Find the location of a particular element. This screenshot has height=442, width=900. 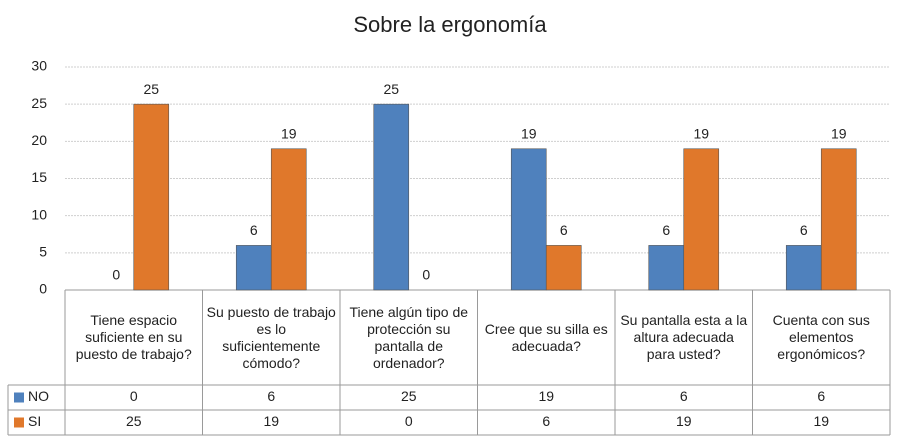

y-tick-label: 30 is located at coordinates (39, 66).